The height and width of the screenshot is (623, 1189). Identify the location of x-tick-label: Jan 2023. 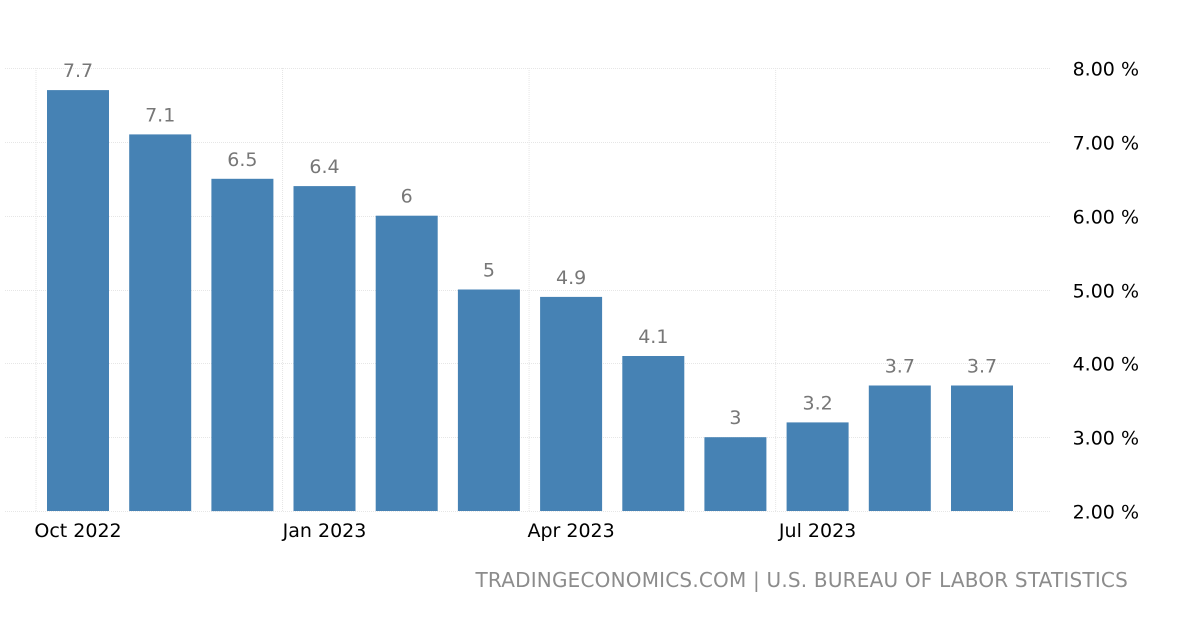
(324, 531).